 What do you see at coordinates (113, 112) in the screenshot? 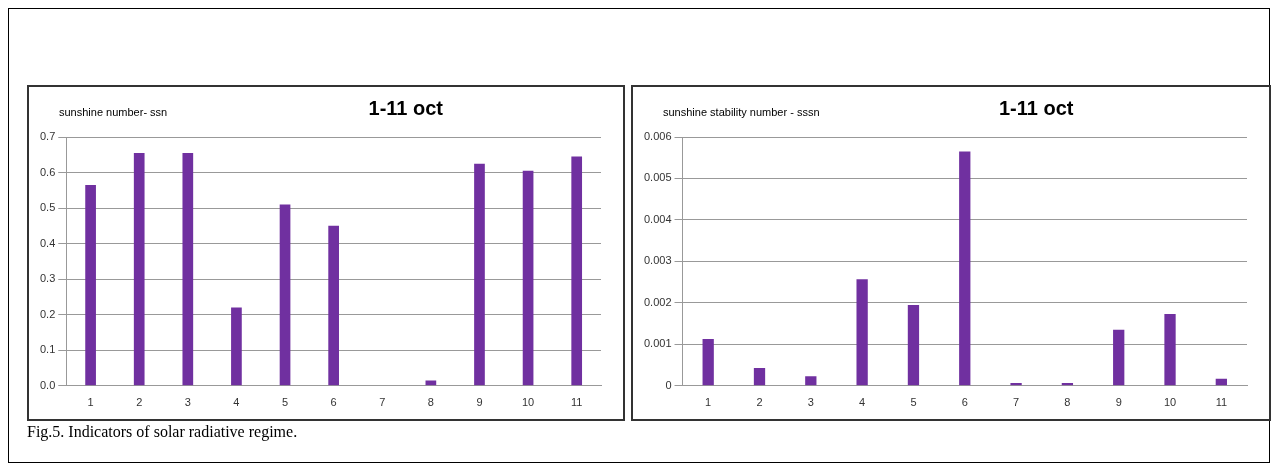
I see `chart-subtitle: sunshine number- ssn` at bounding box center [113, 112].